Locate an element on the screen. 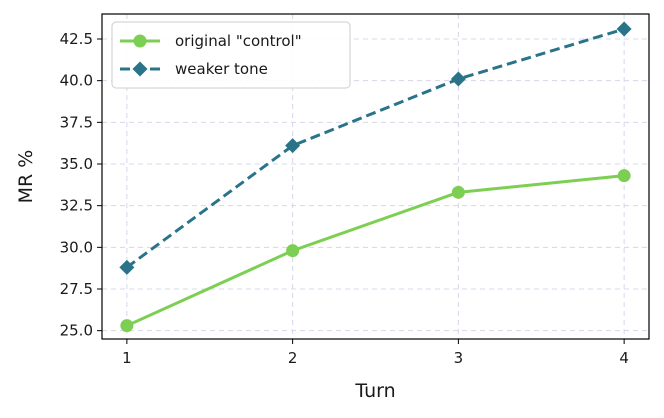 The width and height of the screenshot is (664, 418). y-tick-label: 32.5 is located at coordinates (76, 206).